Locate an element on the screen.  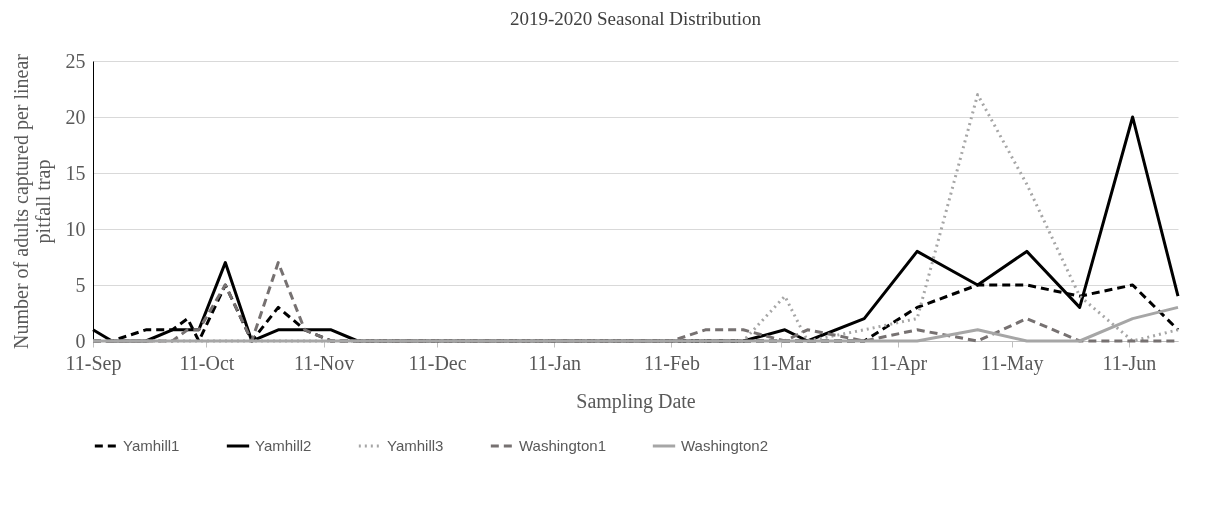
legend-label: Washington2 is located at coordinates (724, 445).